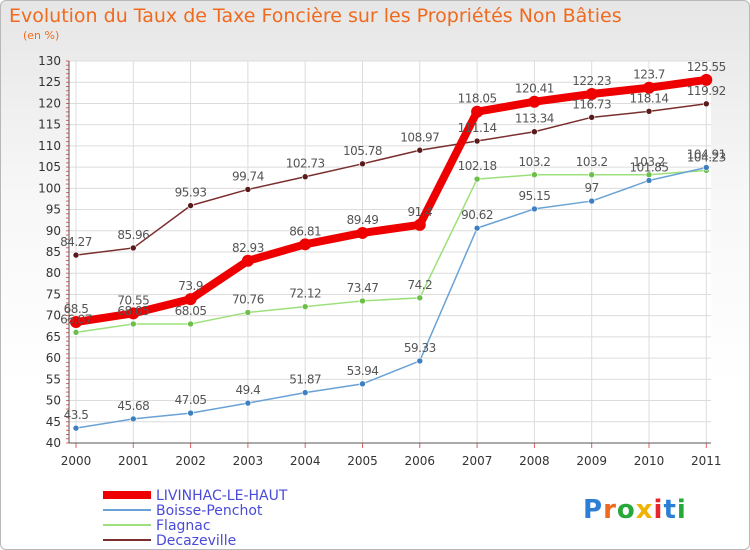 This screenshot has height=550, width=750. Describe the element at coordinates (420, 461) in the screenshot. I see `x-tick-label: 2006` at that location.